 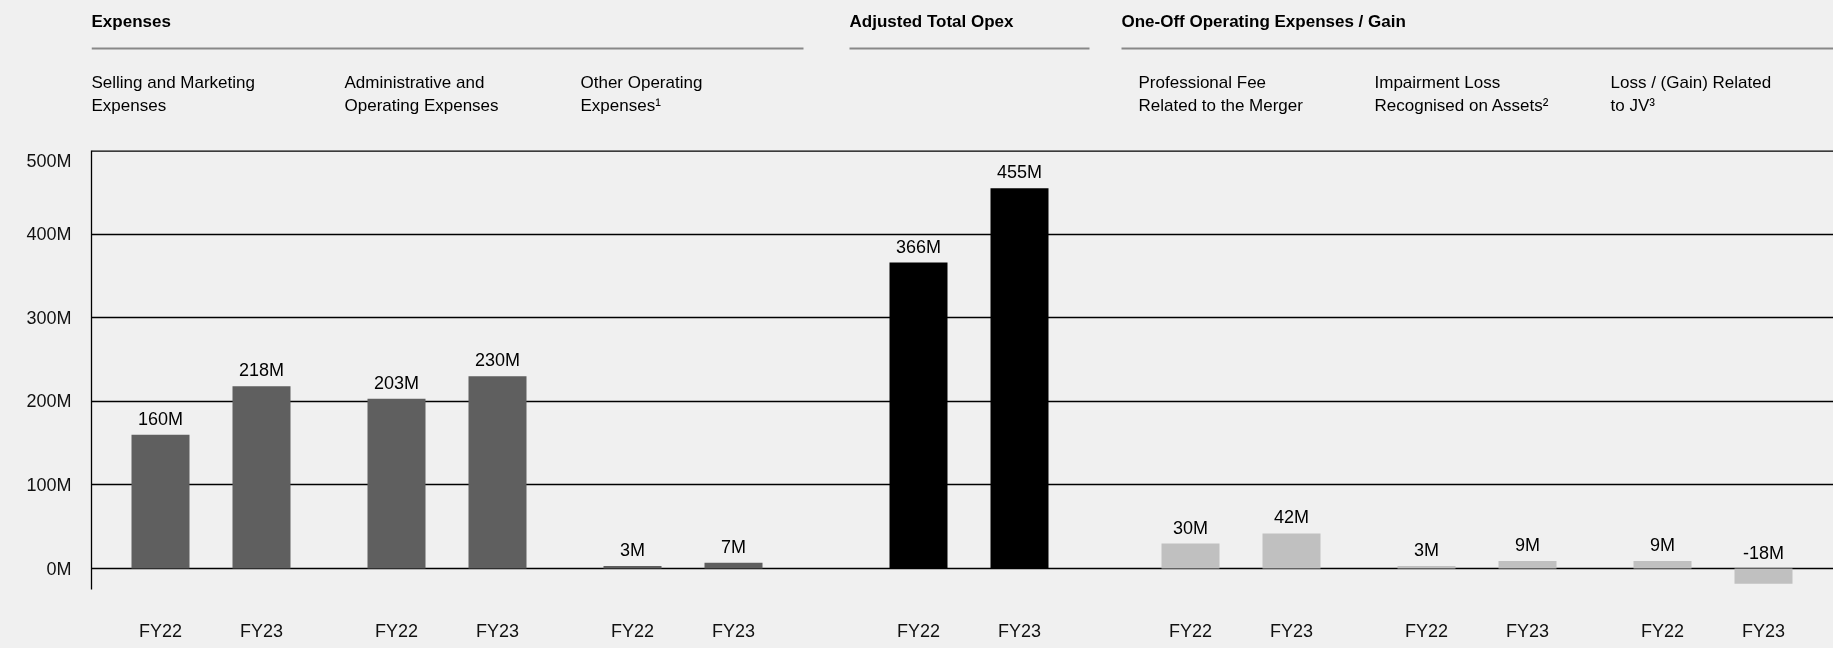 What do you see at coordinates (1019, 172) in the screenshot?
I see `data-label: 455M` at bounding box center [1019, 172].